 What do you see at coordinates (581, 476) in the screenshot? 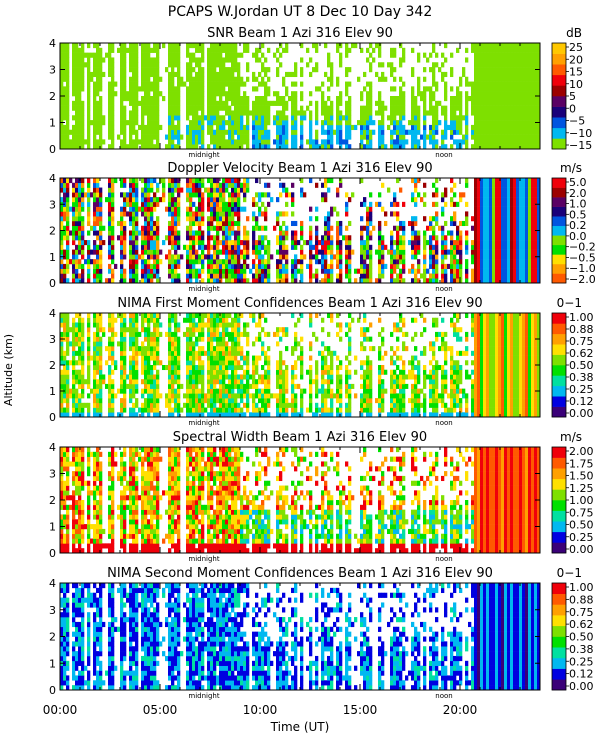
I see `colorbar-tick-label: 1.50` at bounding box center [581, 476].